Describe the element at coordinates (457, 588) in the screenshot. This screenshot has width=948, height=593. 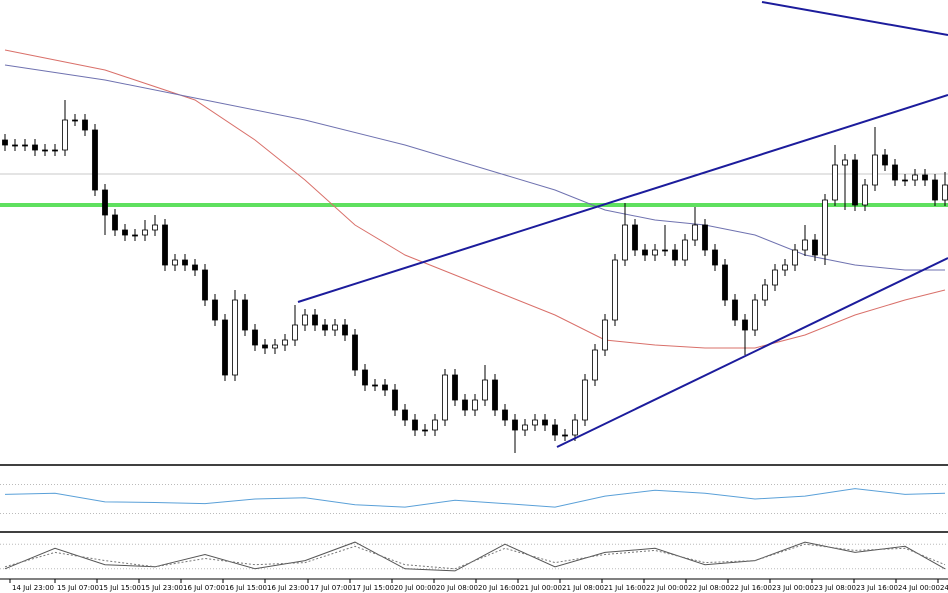
I see `x-tick-label: 20 Jul 08:00` at that location.